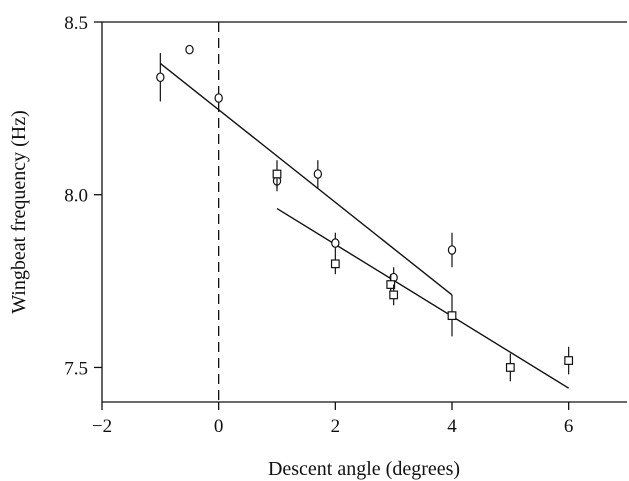 The width and height of the screenshot is (629, 481). I want to click on y-axis: 7.5 8.0 8.5, so click(83, 196).